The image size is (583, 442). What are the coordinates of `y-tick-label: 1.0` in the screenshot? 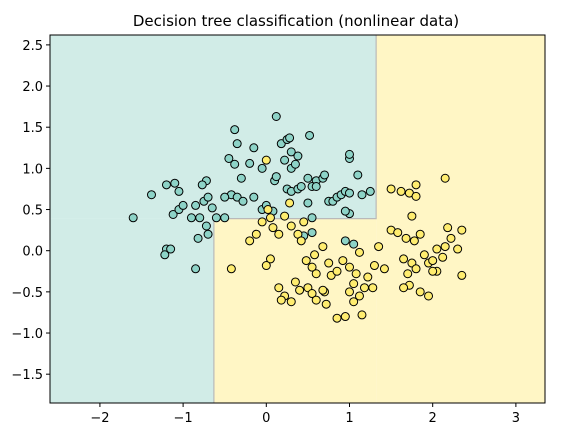 It's located at (32, 169).